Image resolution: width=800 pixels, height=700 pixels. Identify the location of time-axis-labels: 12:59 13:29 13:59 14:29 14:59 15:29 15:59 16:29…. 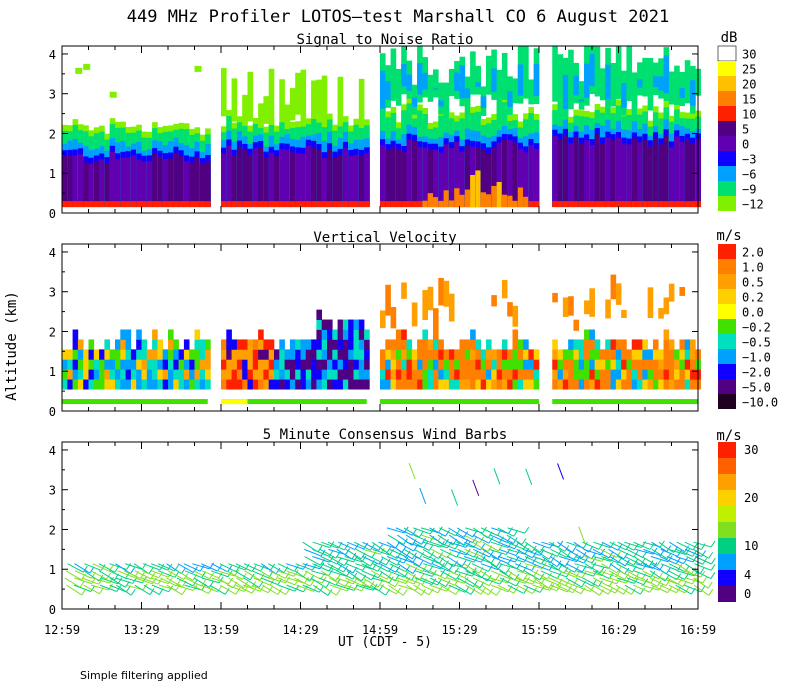
(380, 630).